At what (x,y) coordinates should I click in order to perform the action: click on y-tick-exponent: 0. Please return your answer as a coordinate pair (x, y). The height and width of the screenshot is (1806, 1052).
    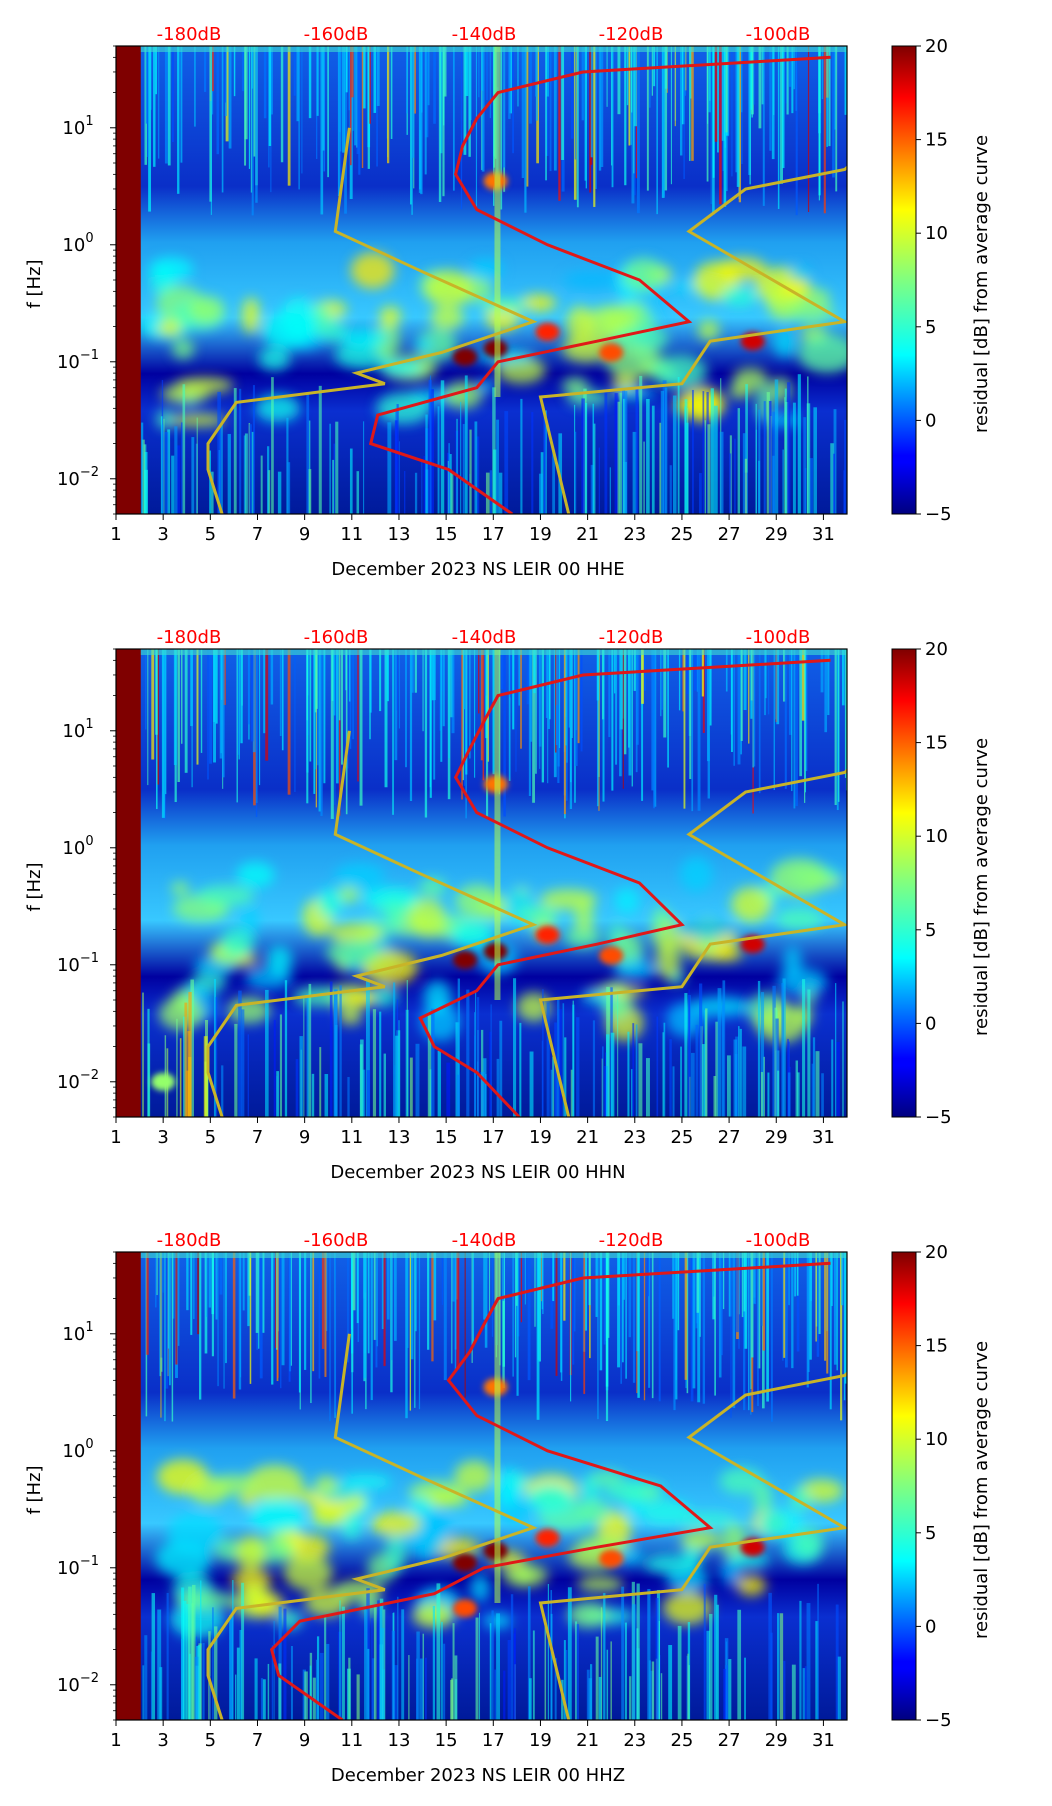
    Looking at the image, I should click on (89, 841).